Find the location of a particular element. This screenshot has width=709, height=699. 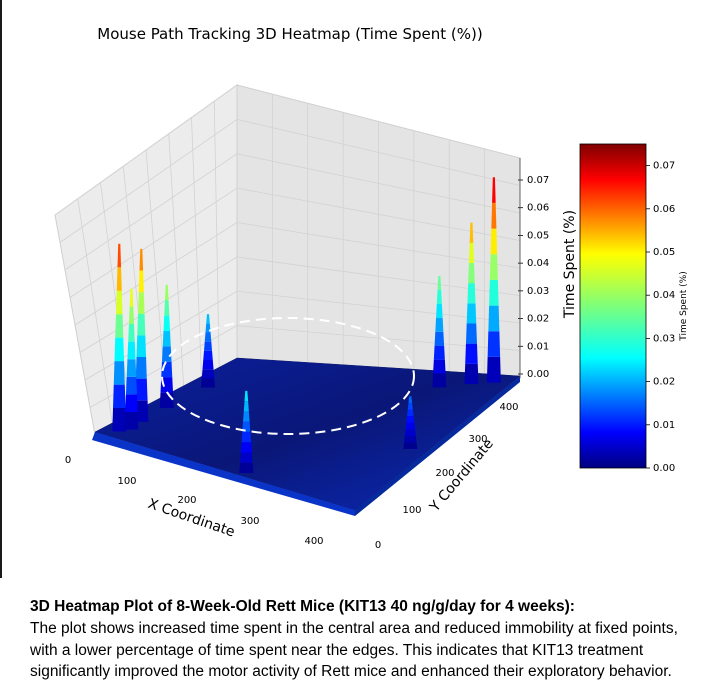

z-axis-label: Time Spent (%) is located at coordinates (570, 264).